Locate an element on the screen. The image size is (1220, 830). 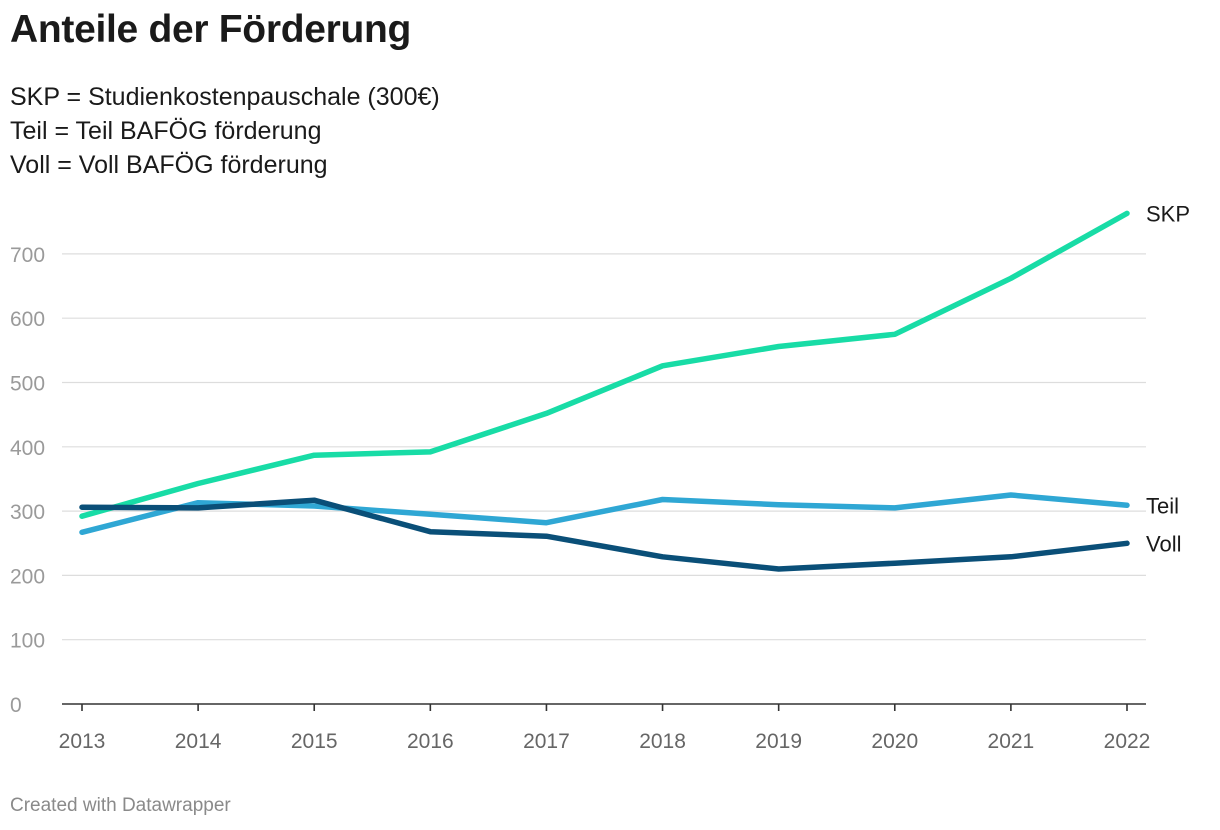
y-axis-ticks: 0 100 200 300 400 500 600 700 is located at coordinates (27, 480).